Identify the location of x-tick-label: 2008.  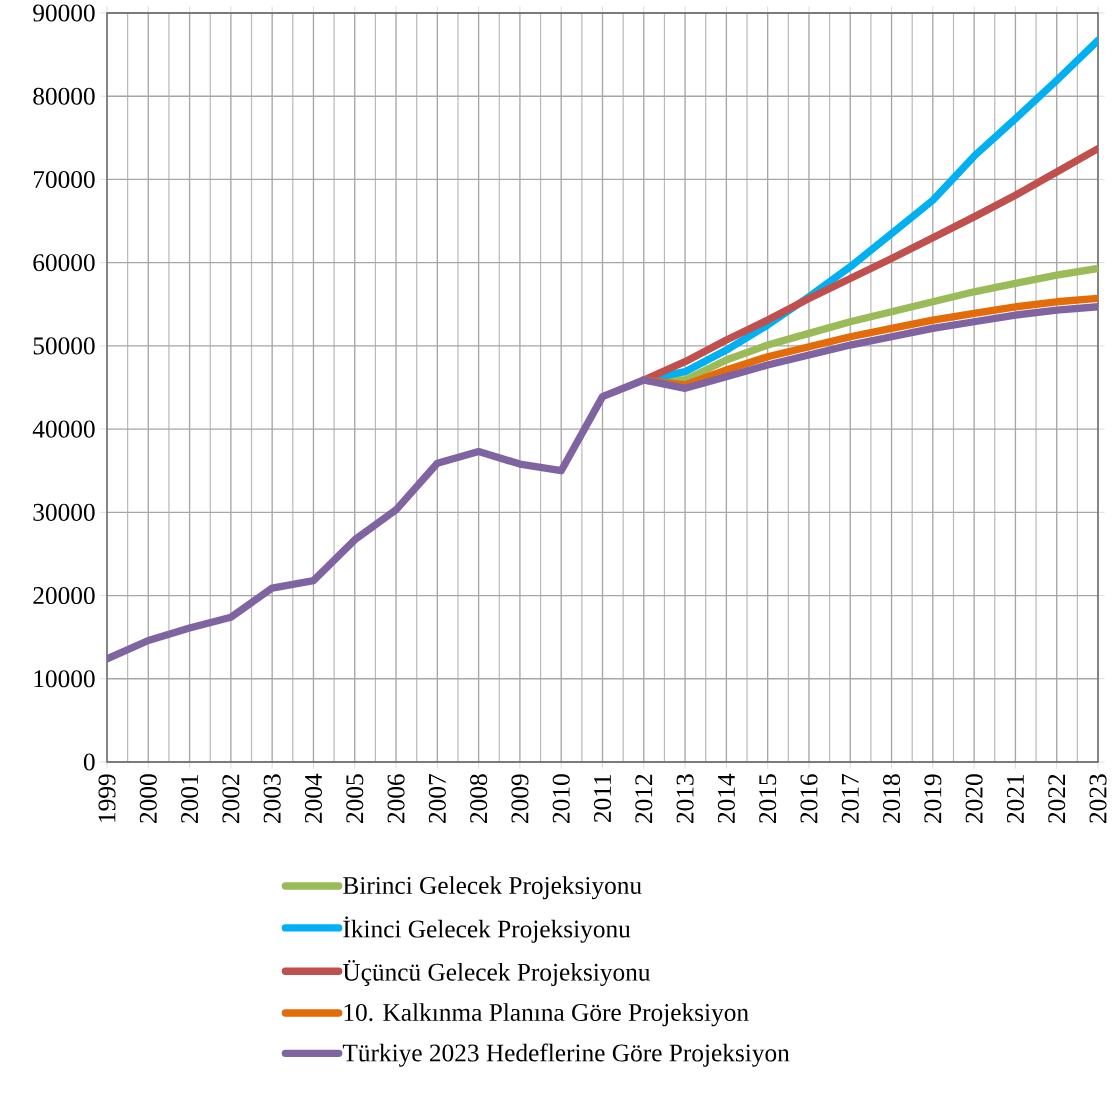
(479, 798).